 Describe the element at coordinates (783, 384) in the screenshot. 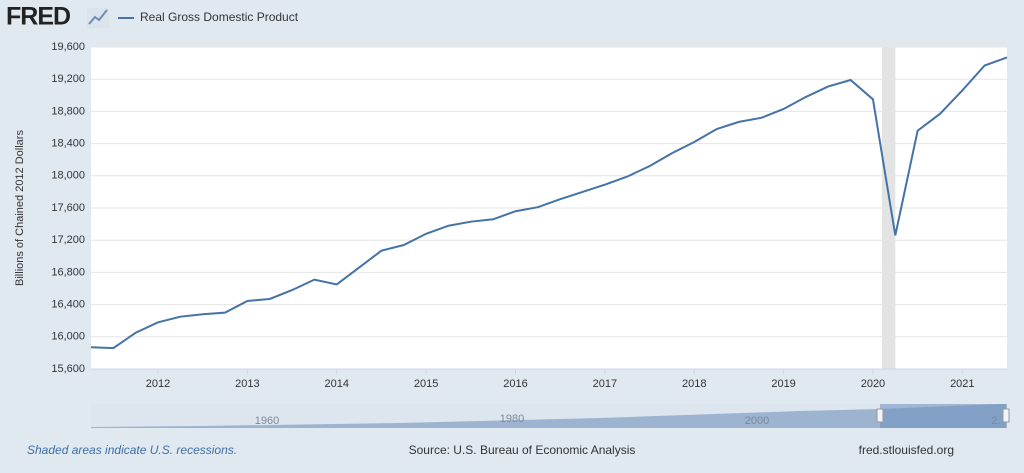

I see `x-tick-label: 2019` at that location.